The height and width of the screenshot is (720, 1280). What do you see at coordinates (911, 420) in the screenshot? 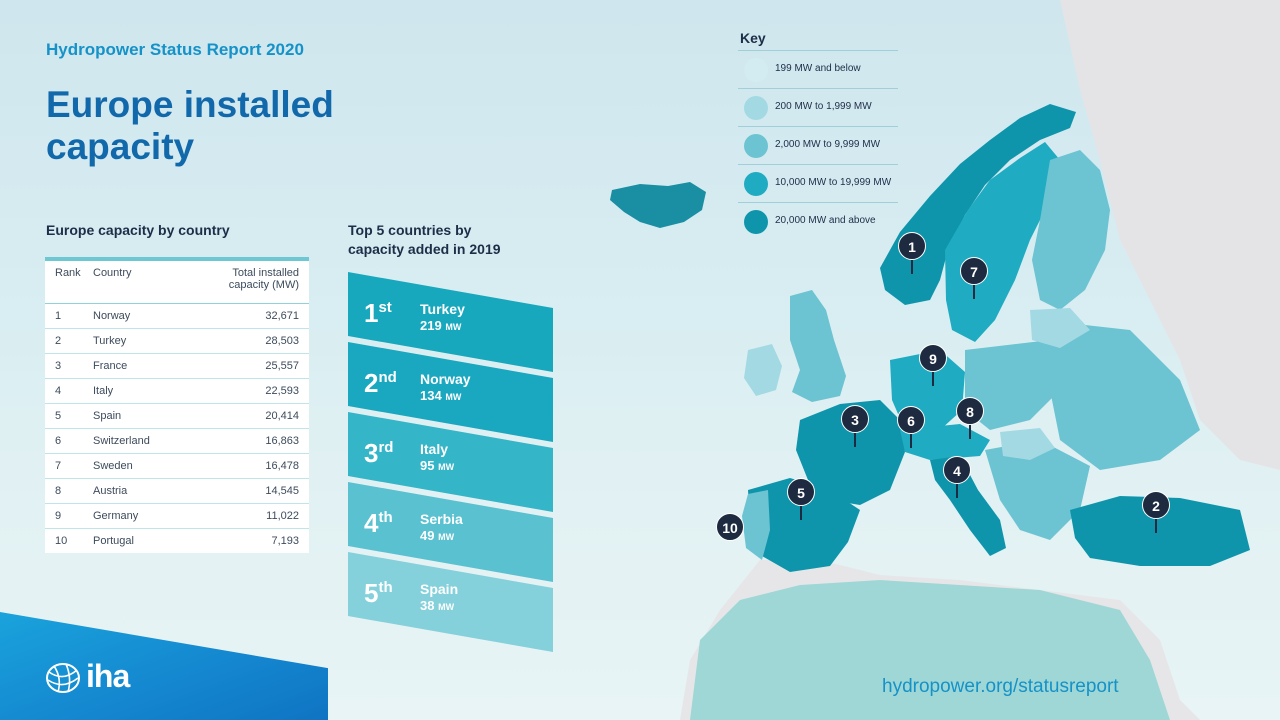
I see `map-marker: 6` at bounding box center [911, 420].